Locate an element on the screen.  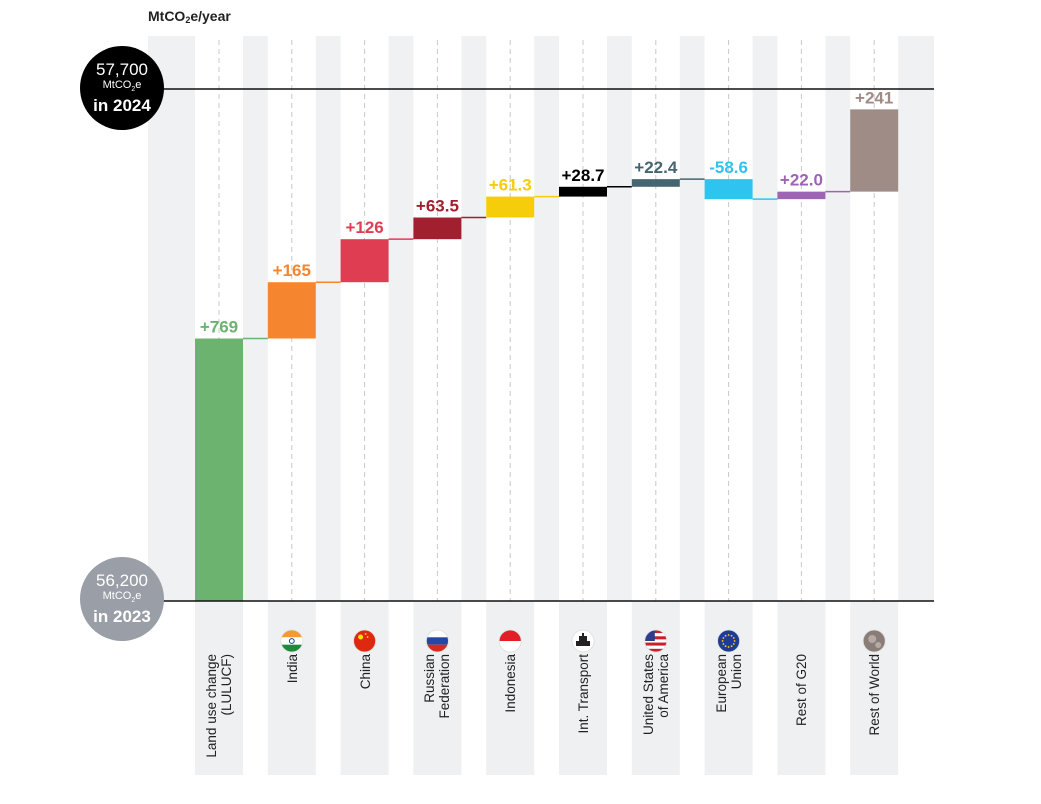
flag-usa-icon is located at coordinates (656, 641).